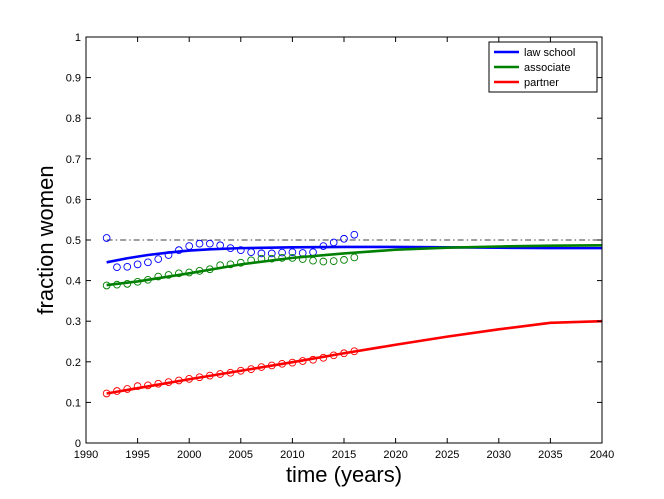  What do you see at coordinates (73, 282) in the screenshot?
I see `y-tick-label: 0.4` at bounding box center [73, 282].